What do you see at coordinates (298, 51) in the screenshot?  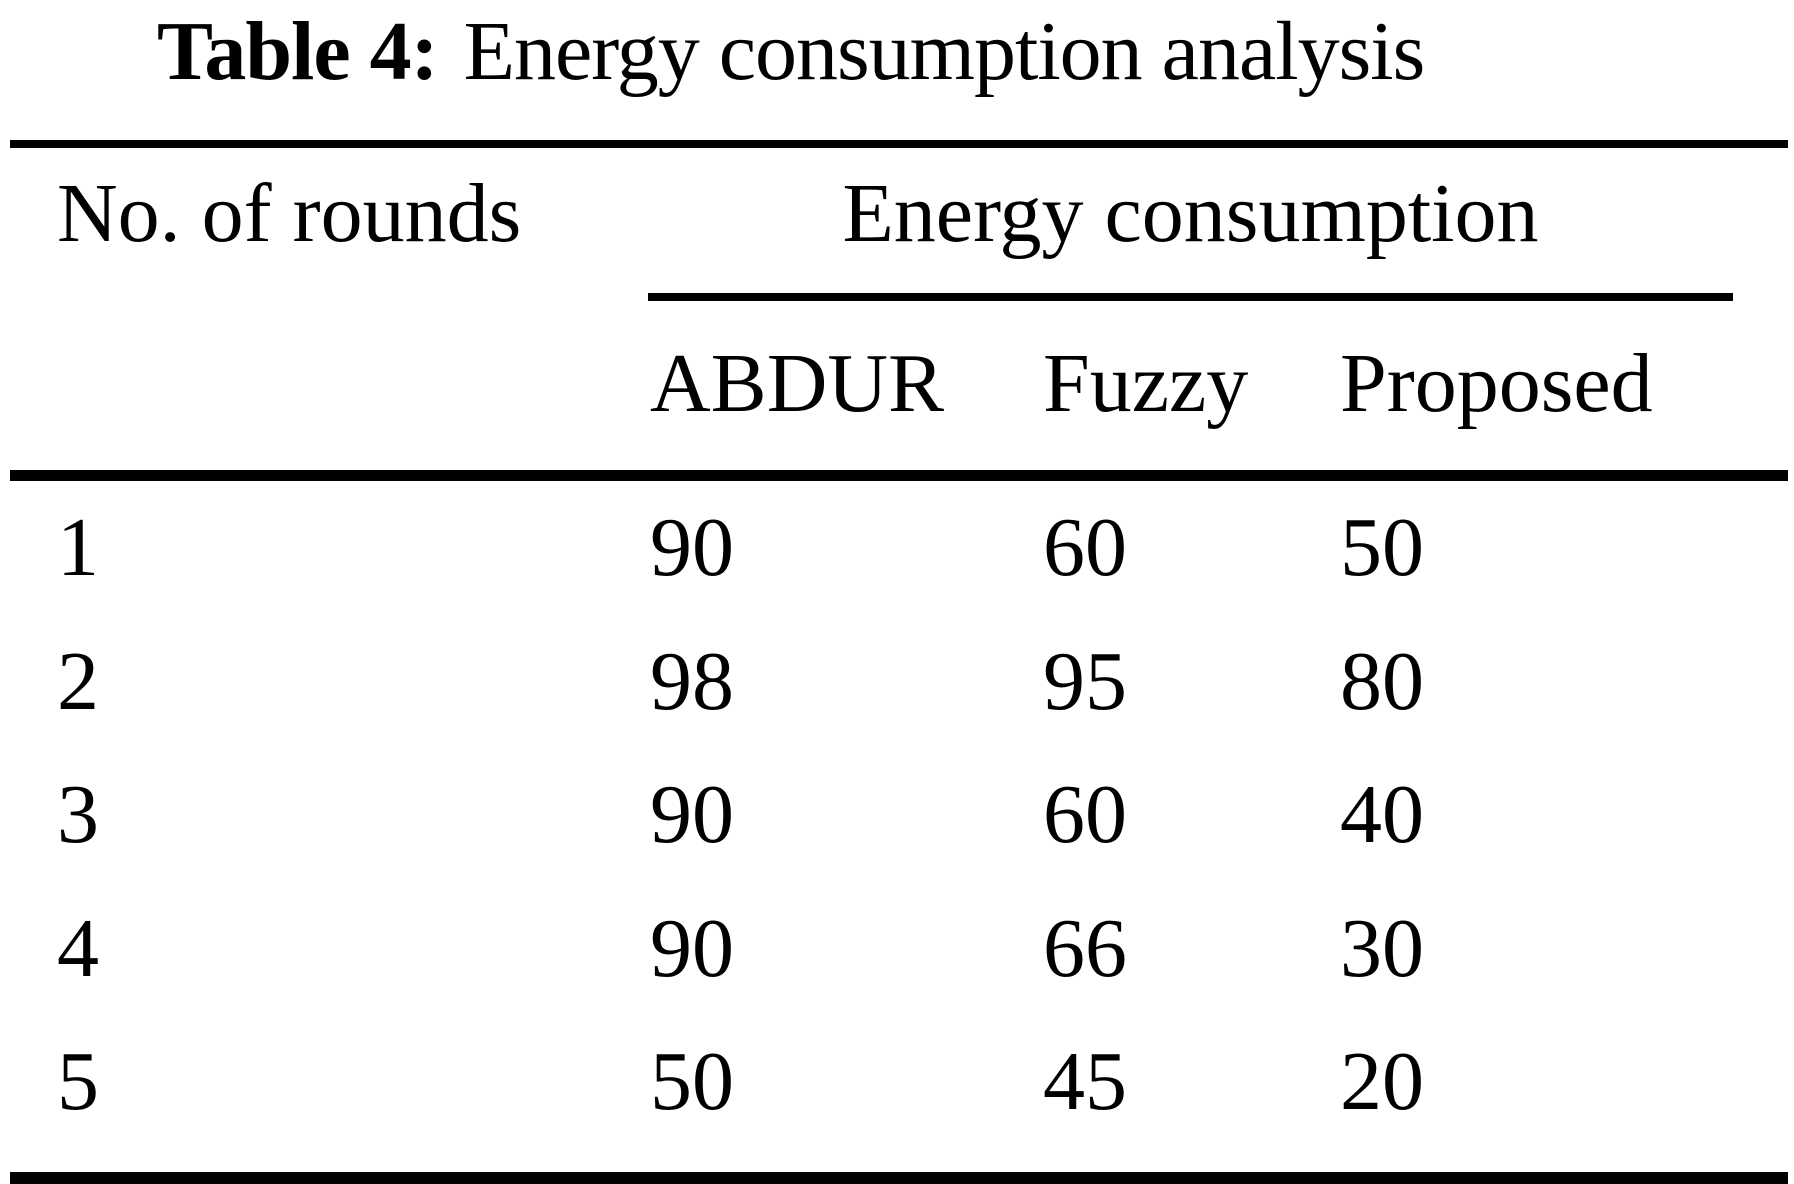 I see `table-caption-label: Table 4:` at bounding box center [298, 51].